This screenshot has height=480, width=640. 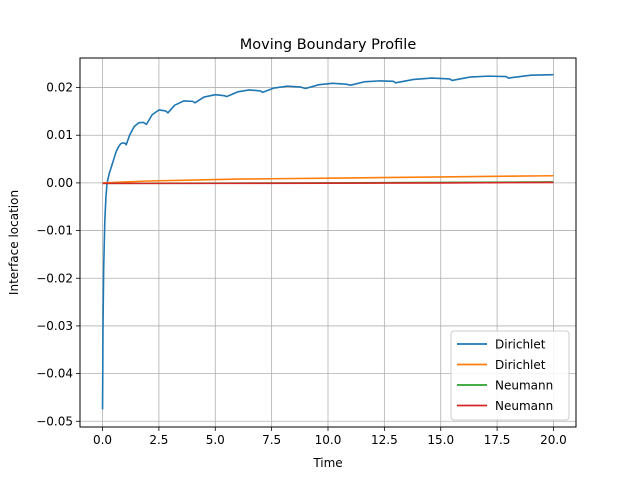 What do you see at coordinates (59, 183) in the screenshot?
I see `y-tick-label: 0.00` at bounding box center [59, 183].